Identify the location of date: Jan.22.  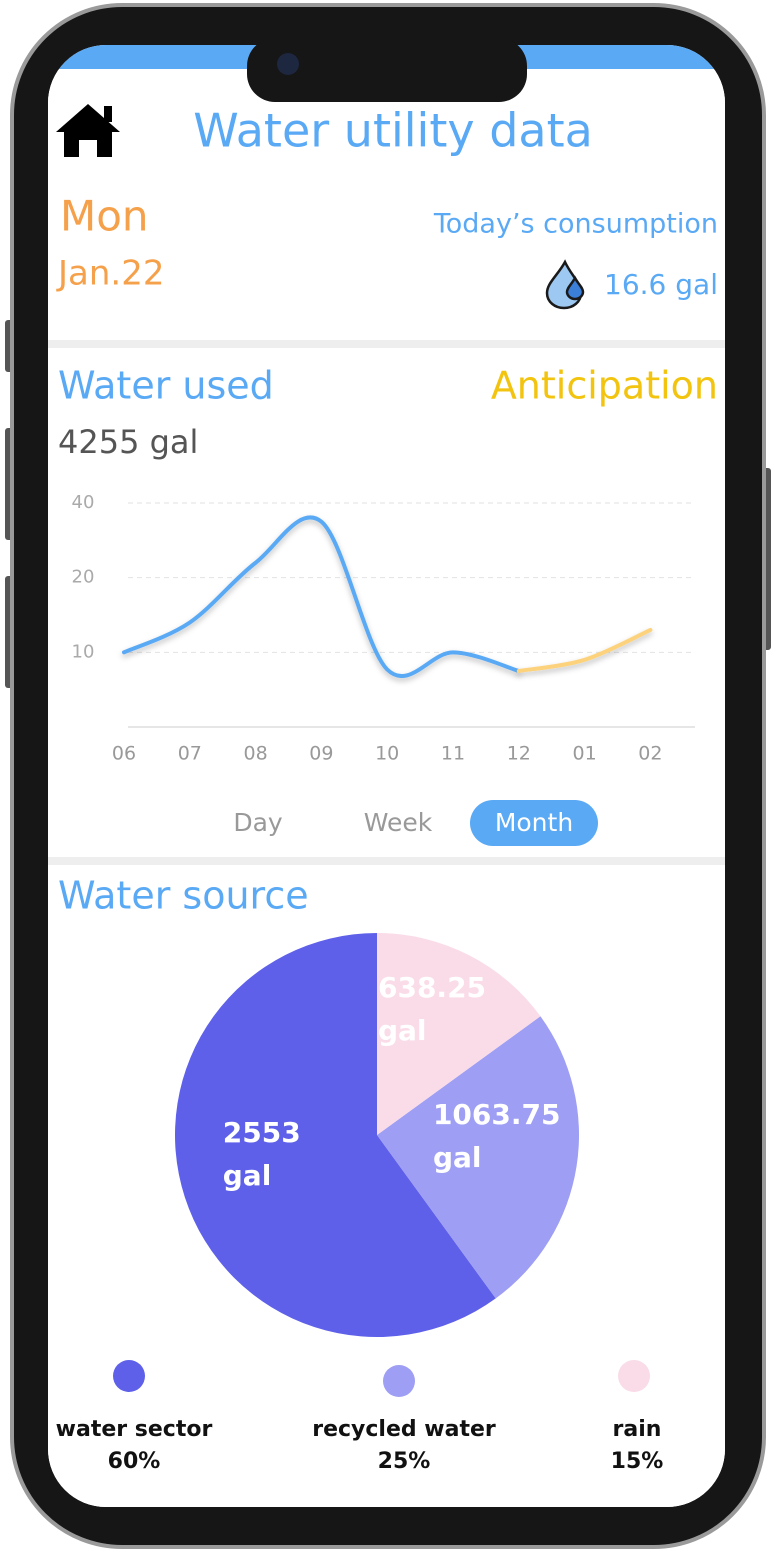
(110, 274).